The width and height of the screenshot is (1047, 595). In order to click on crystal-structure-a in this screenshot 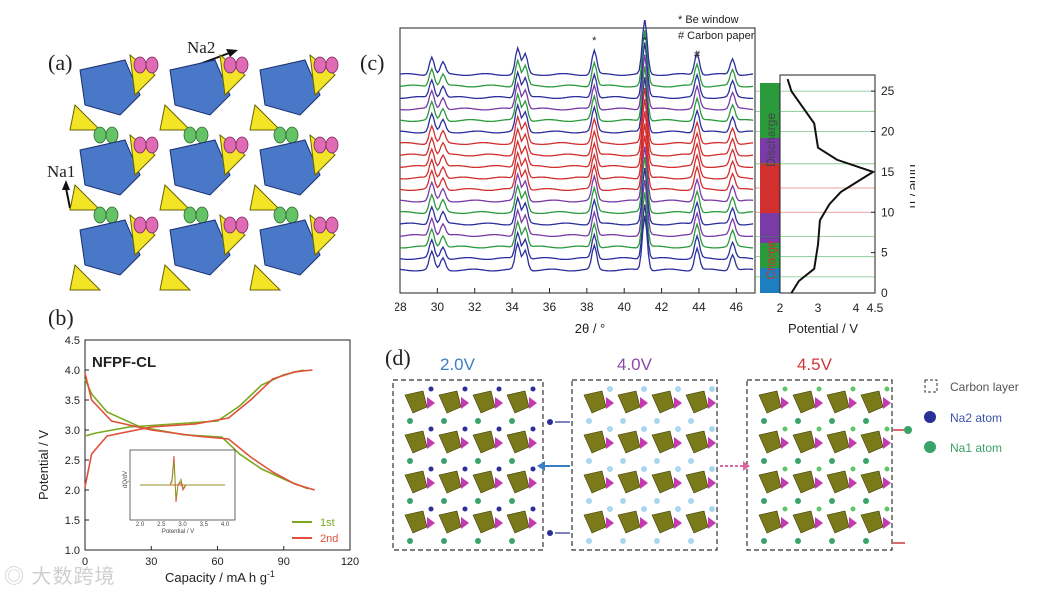, I will do `click(200, 170)`.